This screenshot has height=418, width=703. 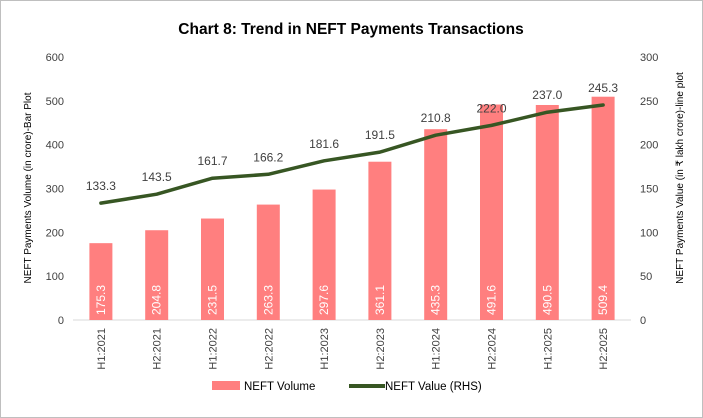 What do you see at coordinates (492, 300) in the screenshot?
I see `bar-value-label: 491.6` at bounding box center [492, 300].